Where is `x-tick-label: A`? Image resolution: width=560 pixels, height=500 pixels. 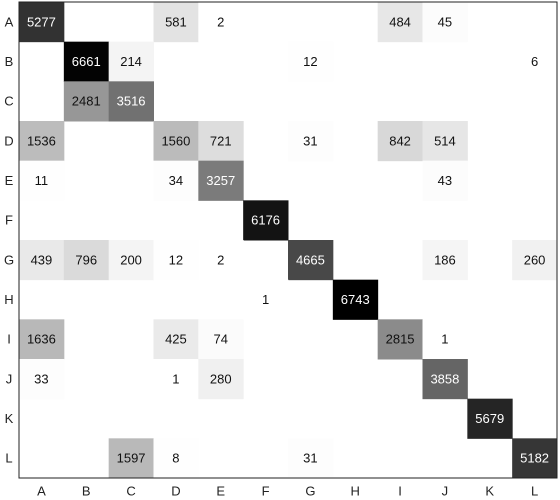
x-tick-label: A is located at coordinates (41, 491).